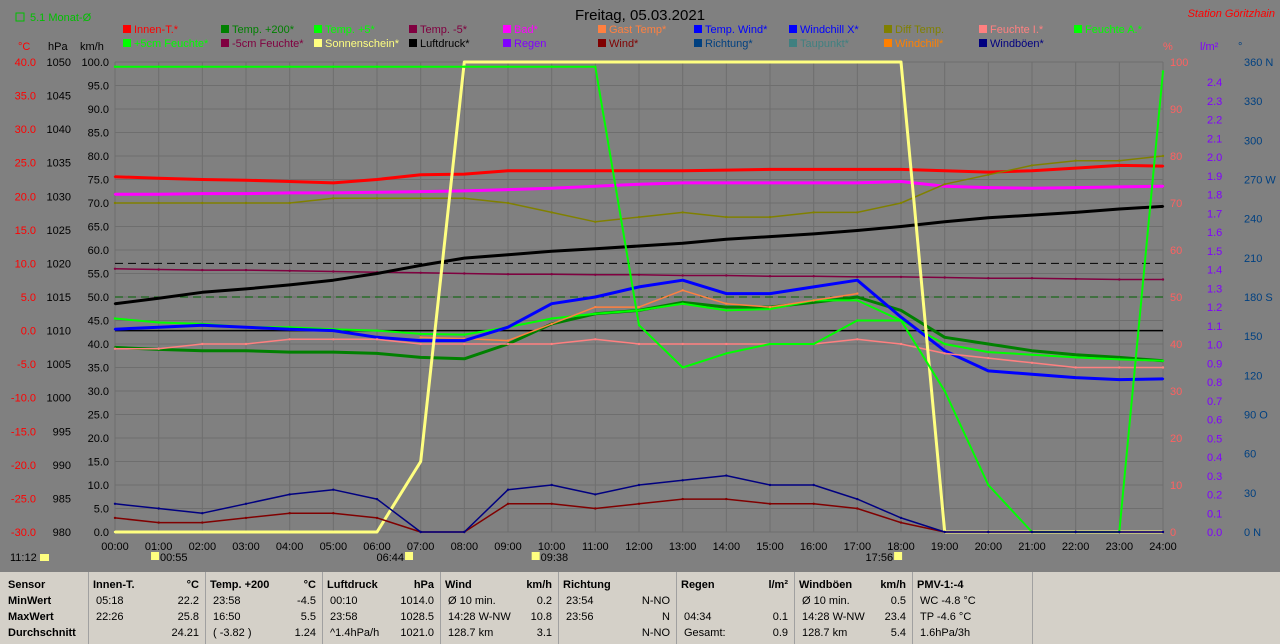 This screenshot has width=1280, height=644. What do you see at coordinates (1214, 139) in the screenshot?
I see `rain-tick-label: 2.1` at bounding box center [1214, 139].